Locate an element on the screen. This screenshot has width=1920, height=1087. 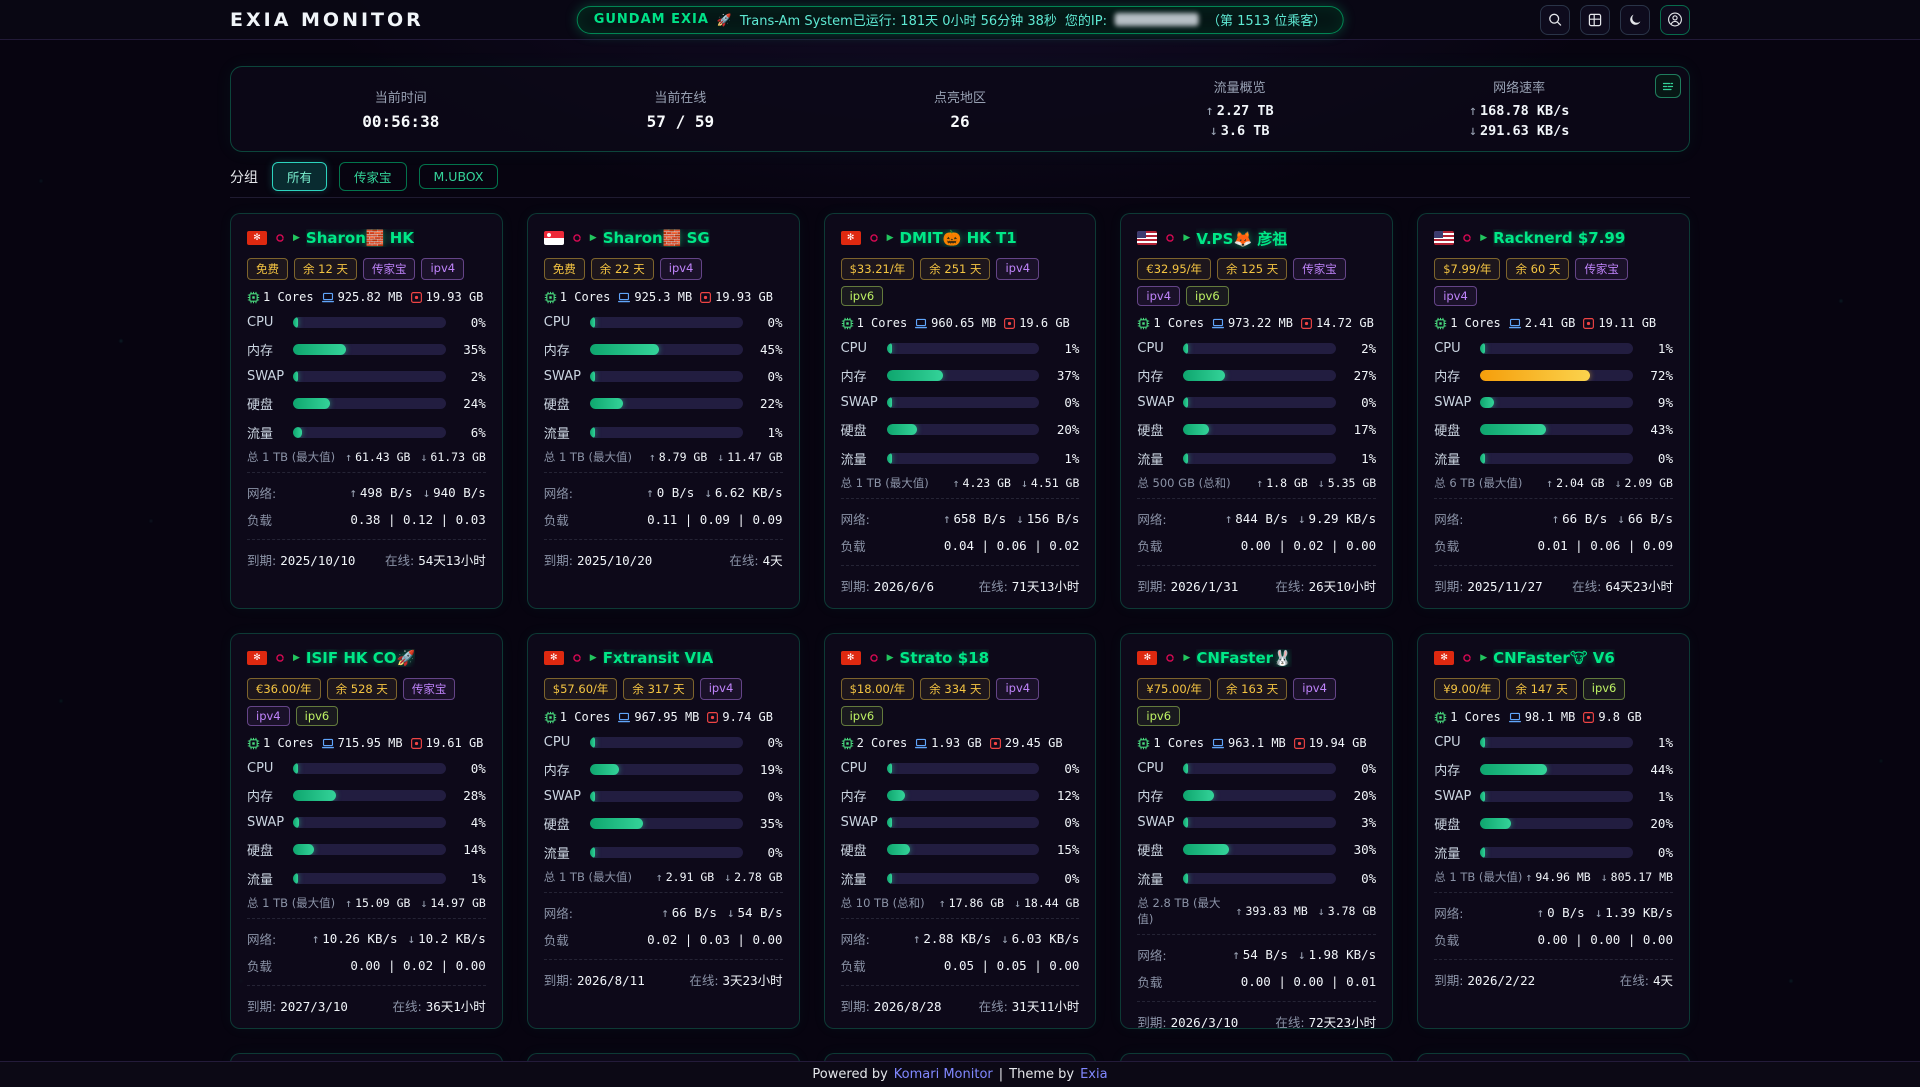
server-tag: ipv6 is located at coordinates (1207, 296).